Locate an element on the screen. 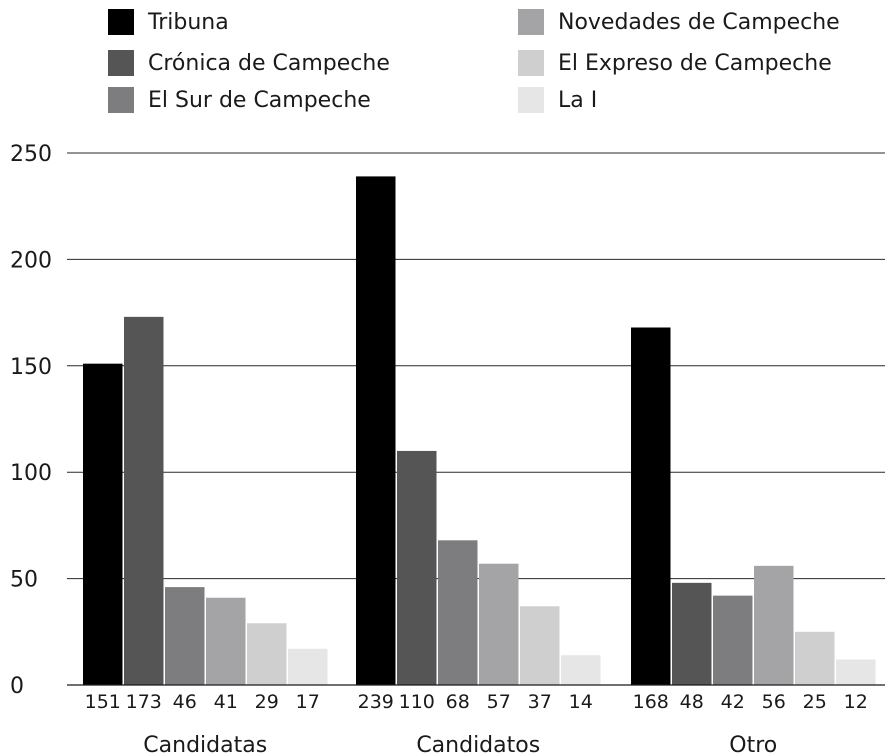 This screenshot has width=885, height=756. y-tick-label-0: 0 is located at coordinates (17, 686).